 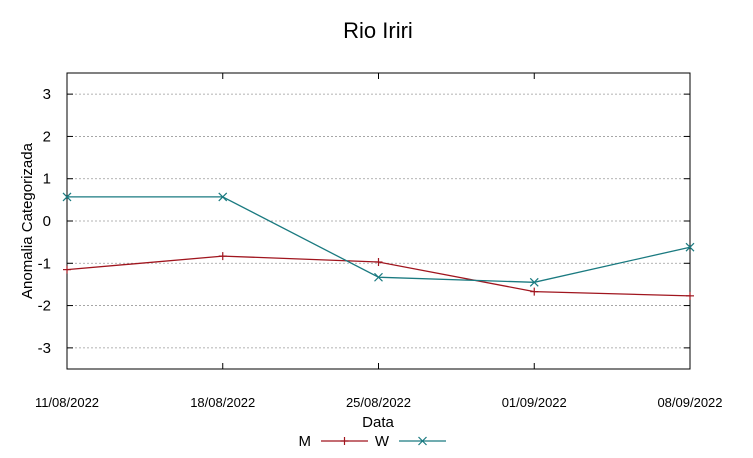 I want to click on y-tick-label: 3, so click(x=47, y=94).